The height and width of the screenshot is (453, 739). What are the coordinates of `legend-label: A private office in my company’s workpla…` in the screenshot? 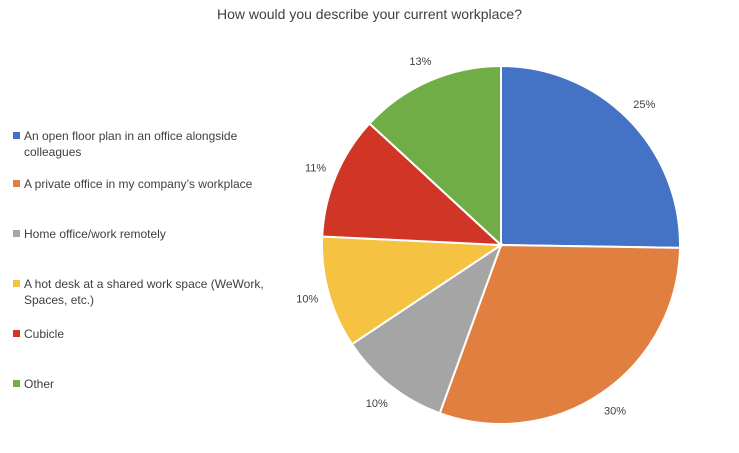 It's located at (138, 184).